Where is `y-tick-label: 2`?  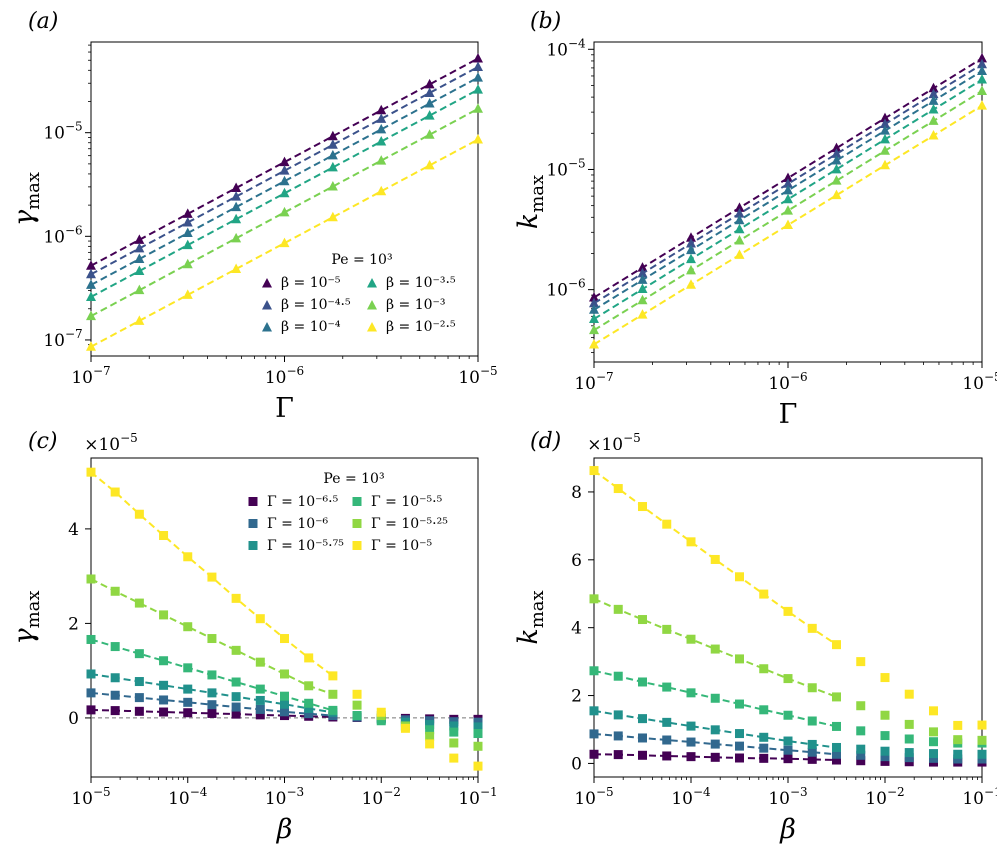 y-tick-label: 2 is located at coordinates (576, 697).